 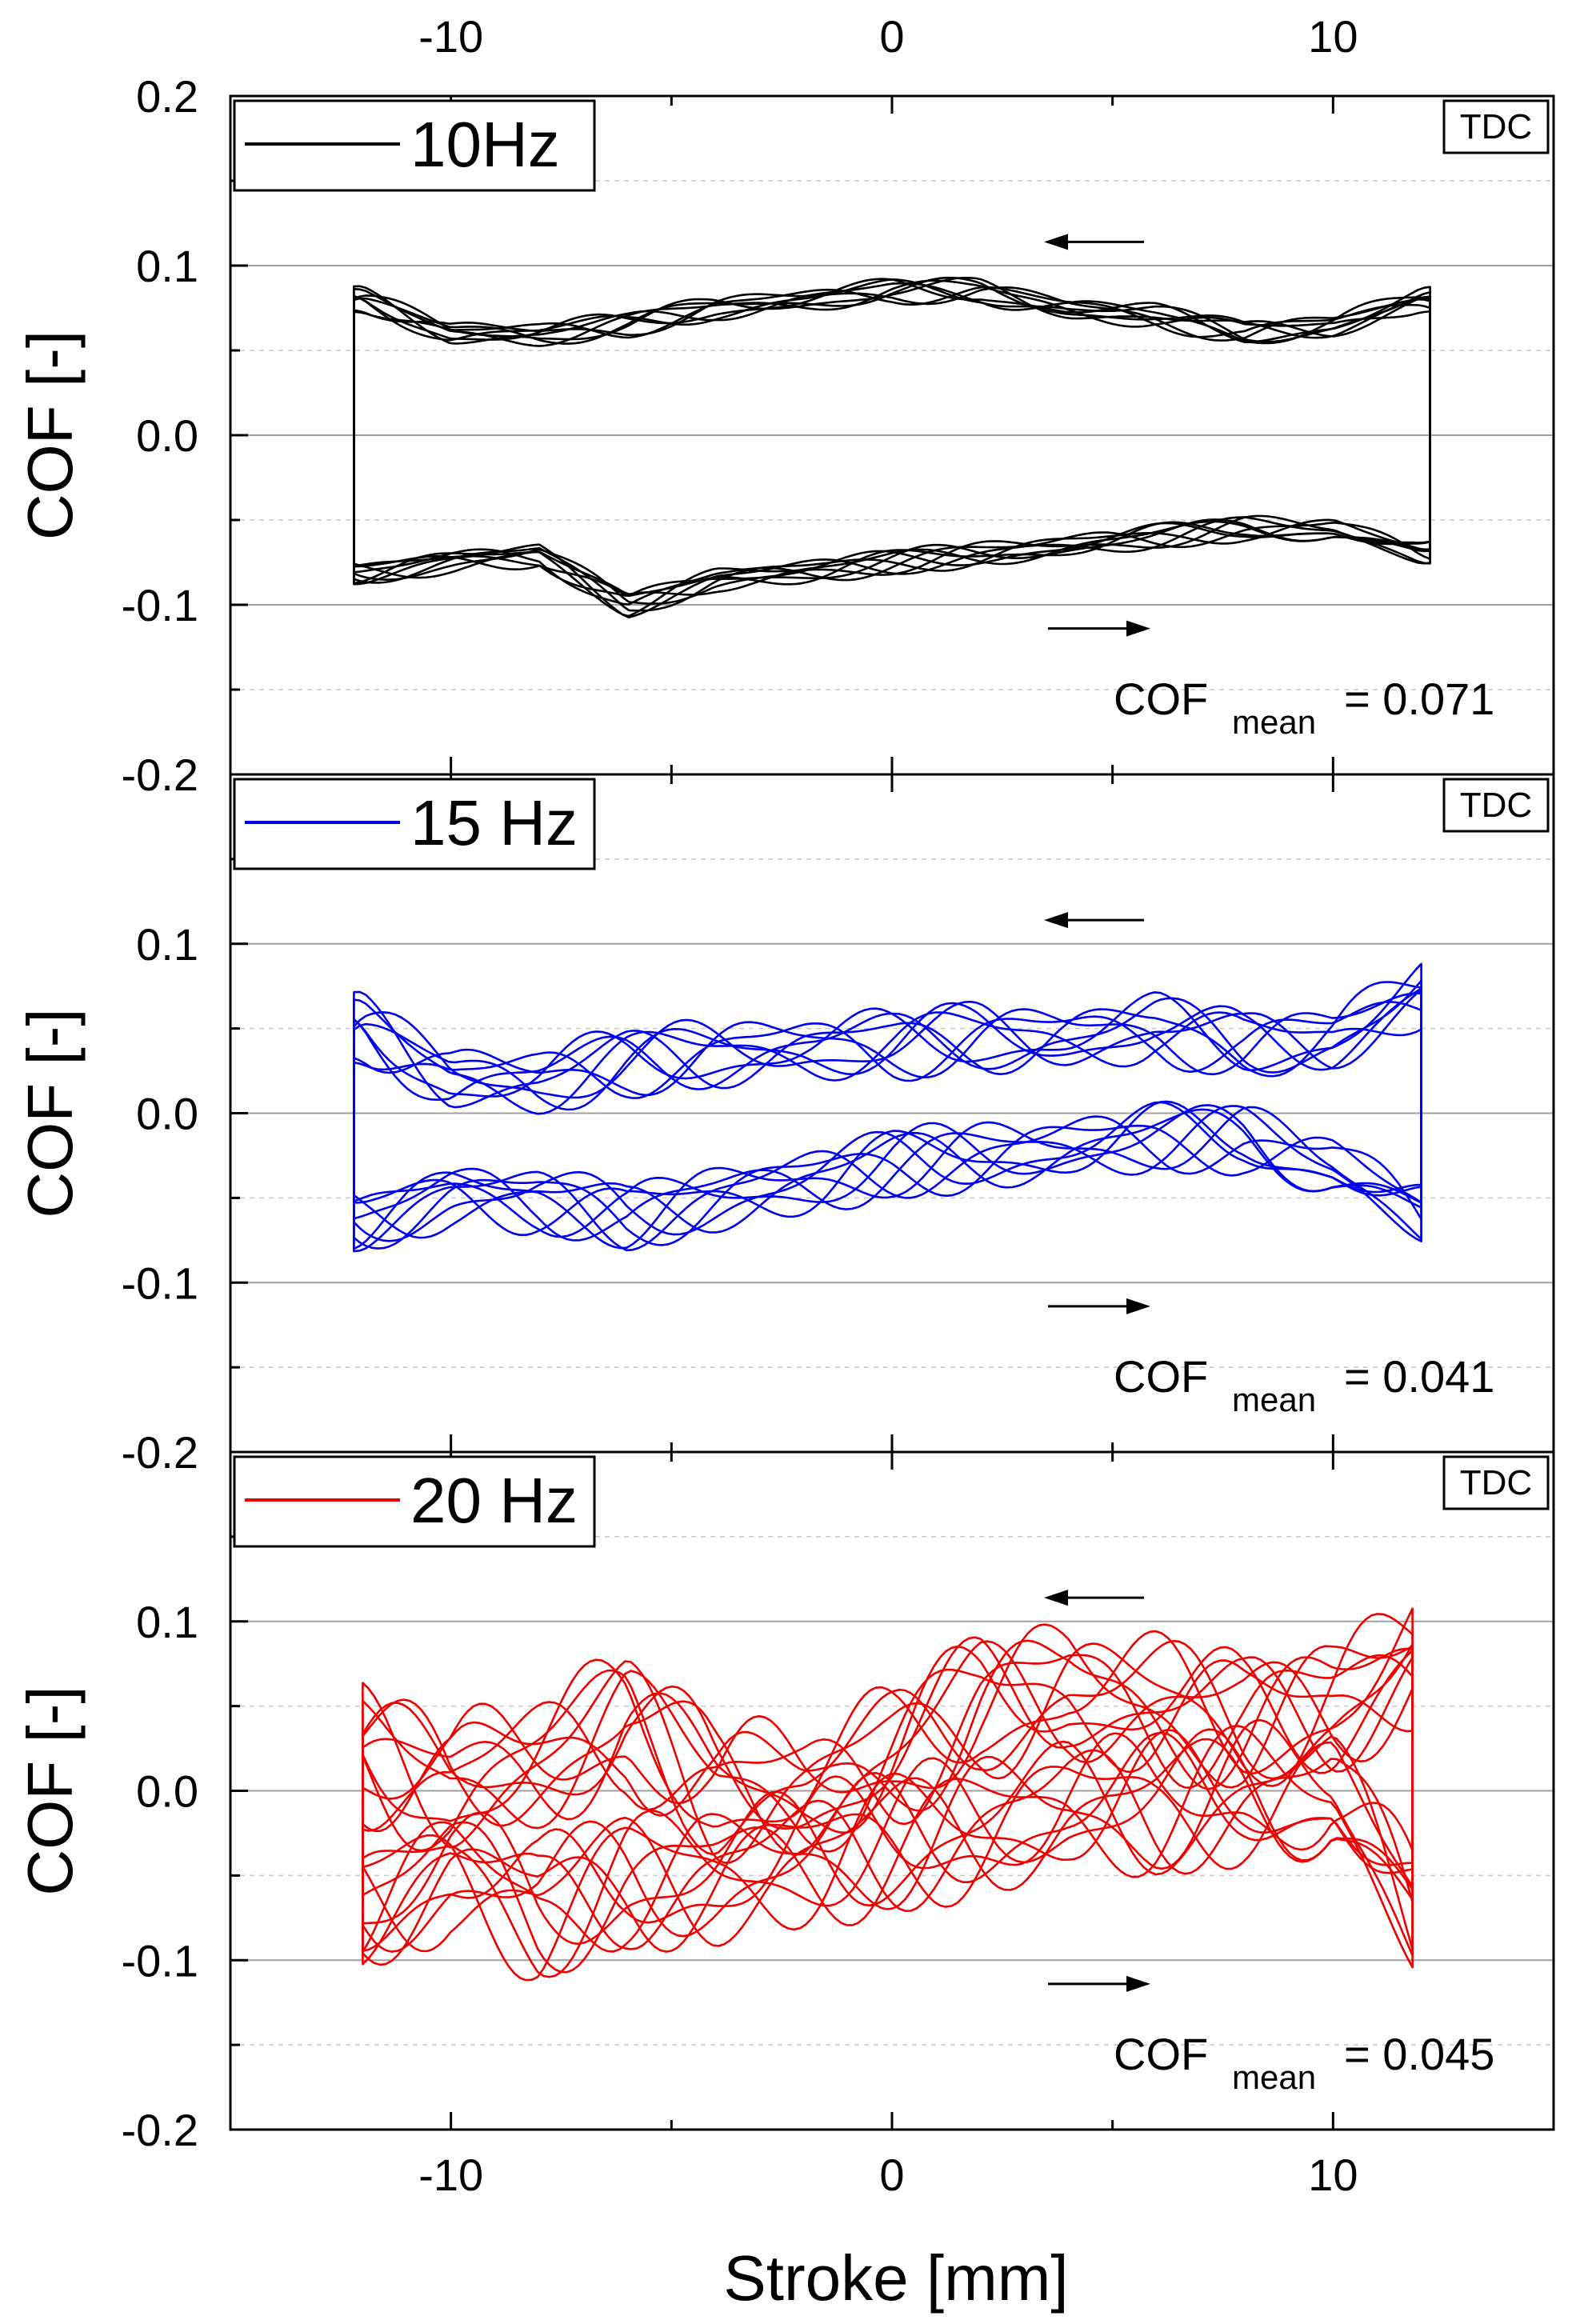 I want to click on top-x-tick-label: 0, so click(x=891, y=36).